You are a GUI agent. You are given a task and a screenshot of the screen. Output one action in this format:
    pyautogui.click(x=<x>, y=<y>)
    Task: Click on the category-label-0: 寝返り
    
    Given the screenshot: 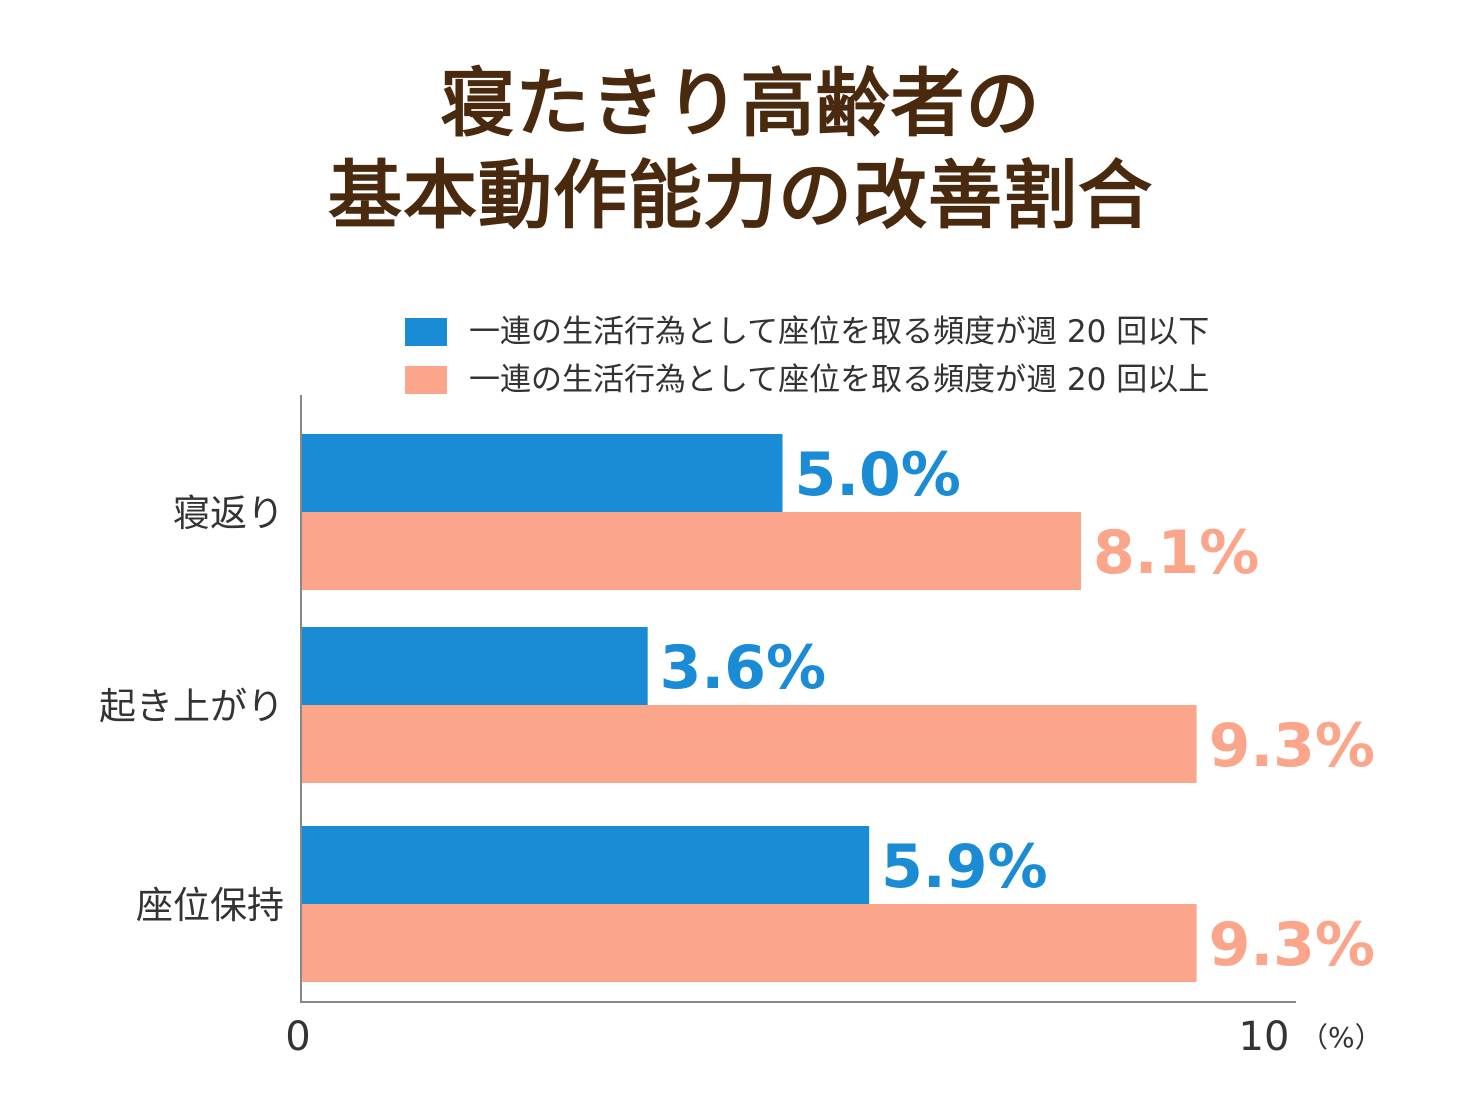 What is the action you would take?
    pyautogui.click(x=228, y=513)
    